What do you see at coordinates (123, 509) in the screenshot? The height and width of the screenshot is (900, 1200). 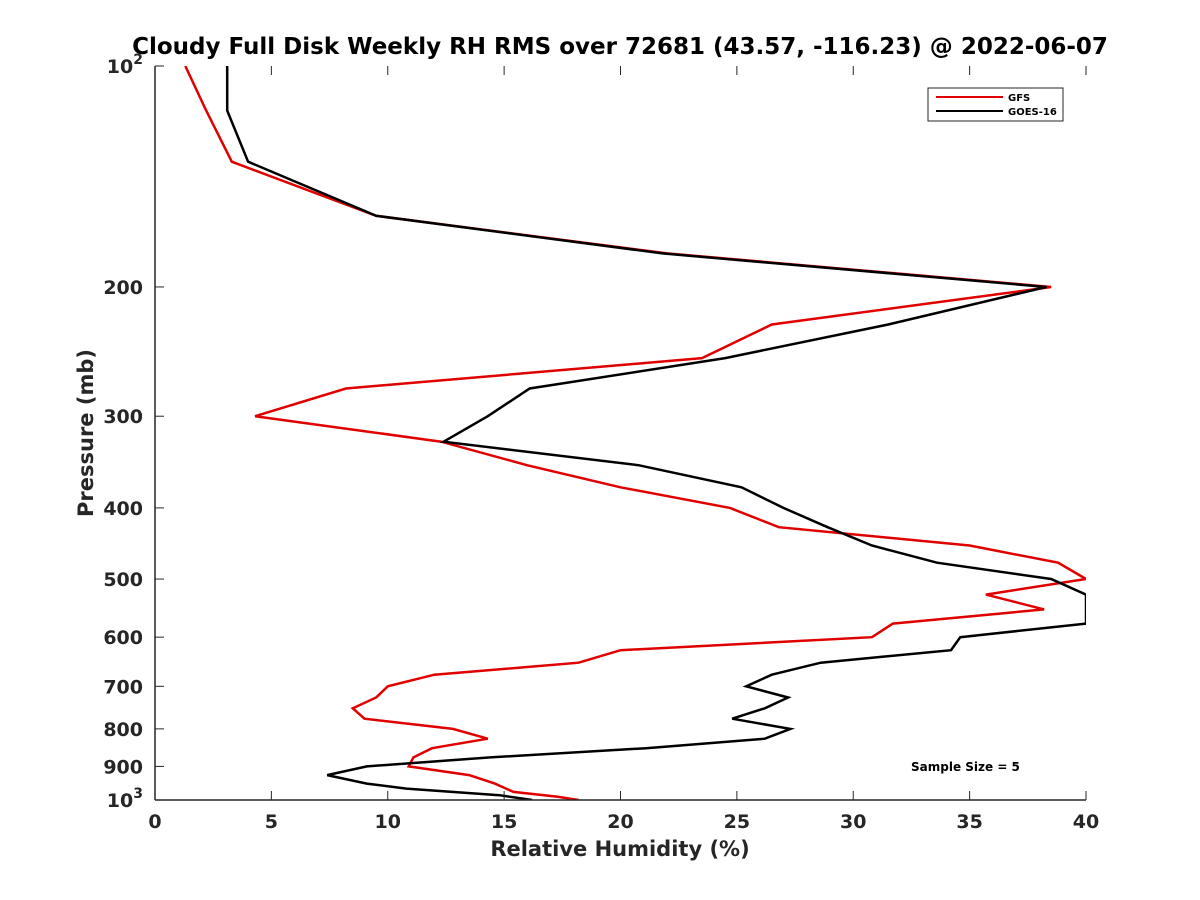 I see `y-tick-label: 400` at bounding box center [123, 509].